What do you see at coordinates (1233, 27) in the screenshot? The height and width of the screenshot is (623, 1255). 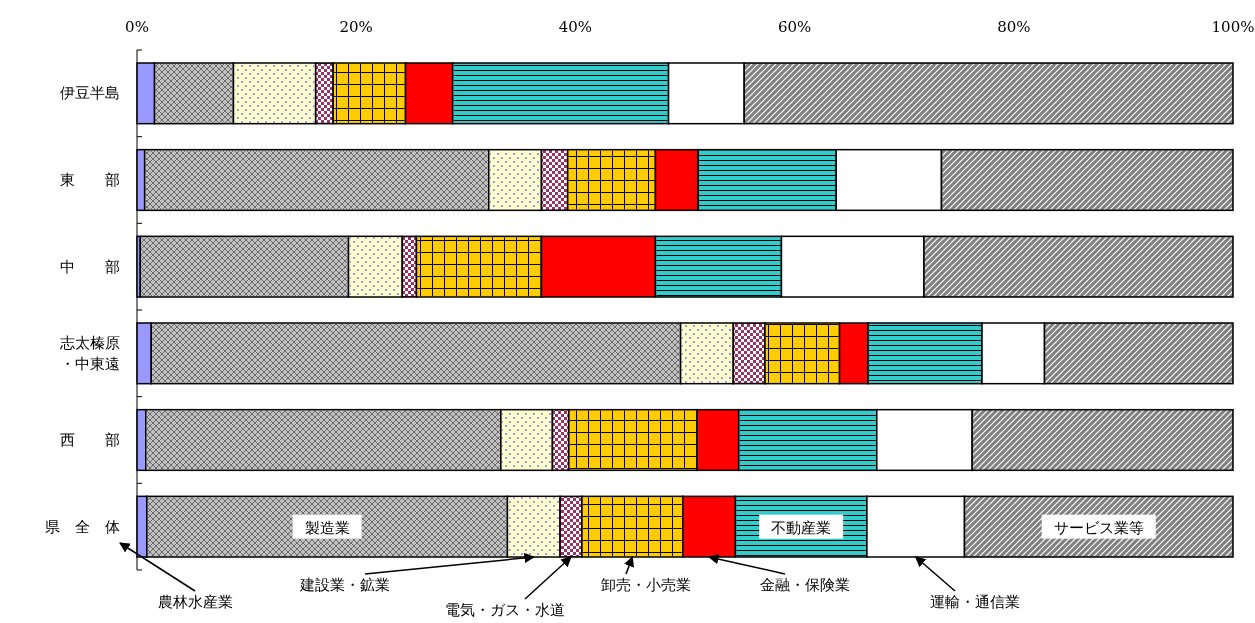 I see `x-tick-label: 100%` at bounding box center [1233, 27].